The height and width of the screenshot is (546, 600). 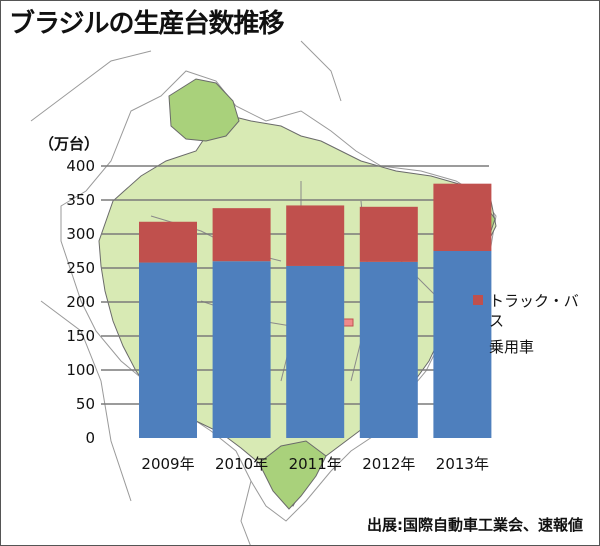 I want to click on legend-item-truck-bus: トラック・バス, so click(x=531, y=311).